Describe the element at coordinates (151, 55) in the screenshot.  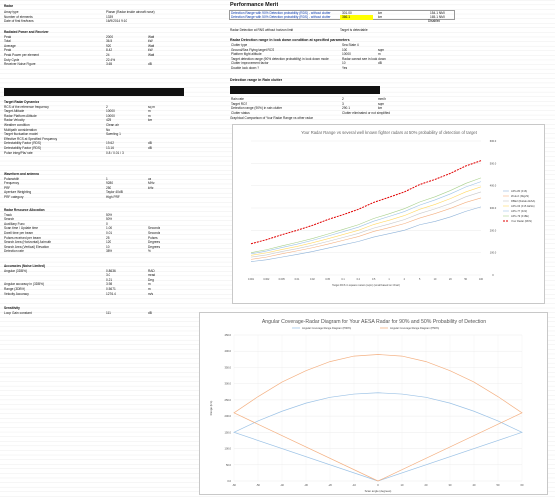
I see `param-unit: Watt` at that location.